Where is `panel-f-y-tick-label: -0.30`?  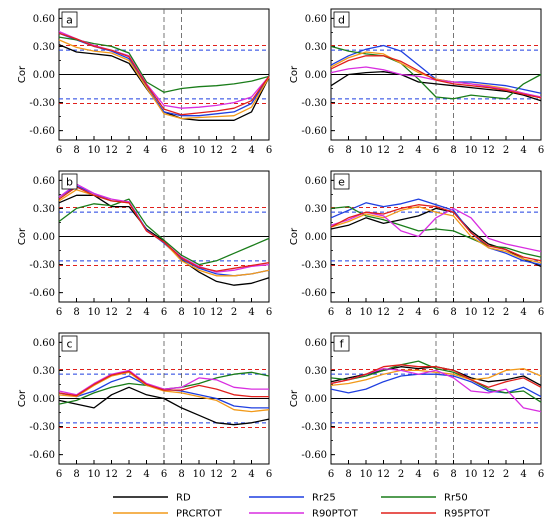 panel-f-y-tick-label: -0.30 is located at coordinates (314, 427).